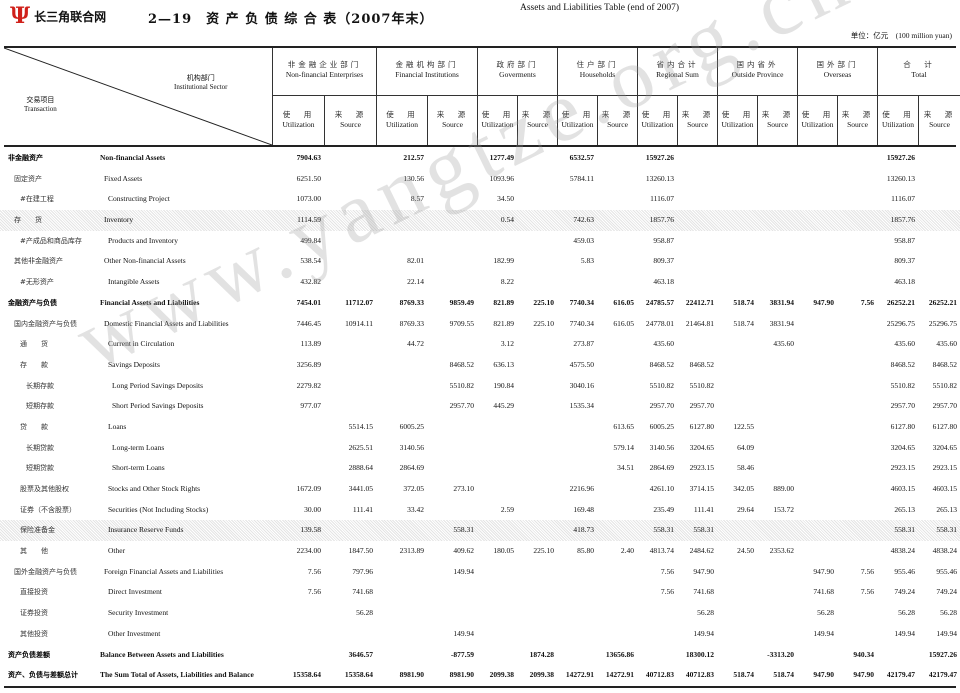  What do you see at coordinates (703, 592) in the screenshot?
I see `cell-value: 741.68` at bounding box center [703, 592].